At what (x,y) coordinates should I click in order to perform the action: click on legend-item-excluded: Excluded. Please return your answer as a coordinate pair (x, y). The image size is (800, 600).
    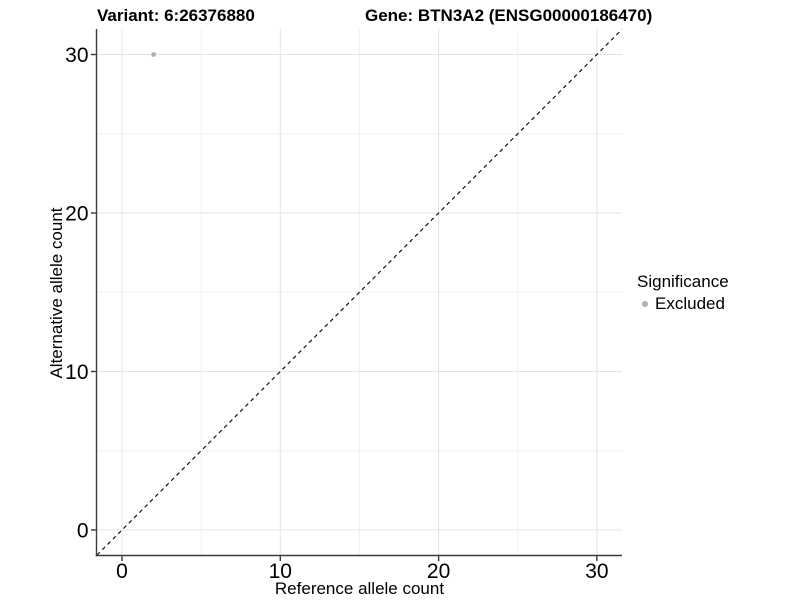
    Looking at the image, I should click on (683, 303).